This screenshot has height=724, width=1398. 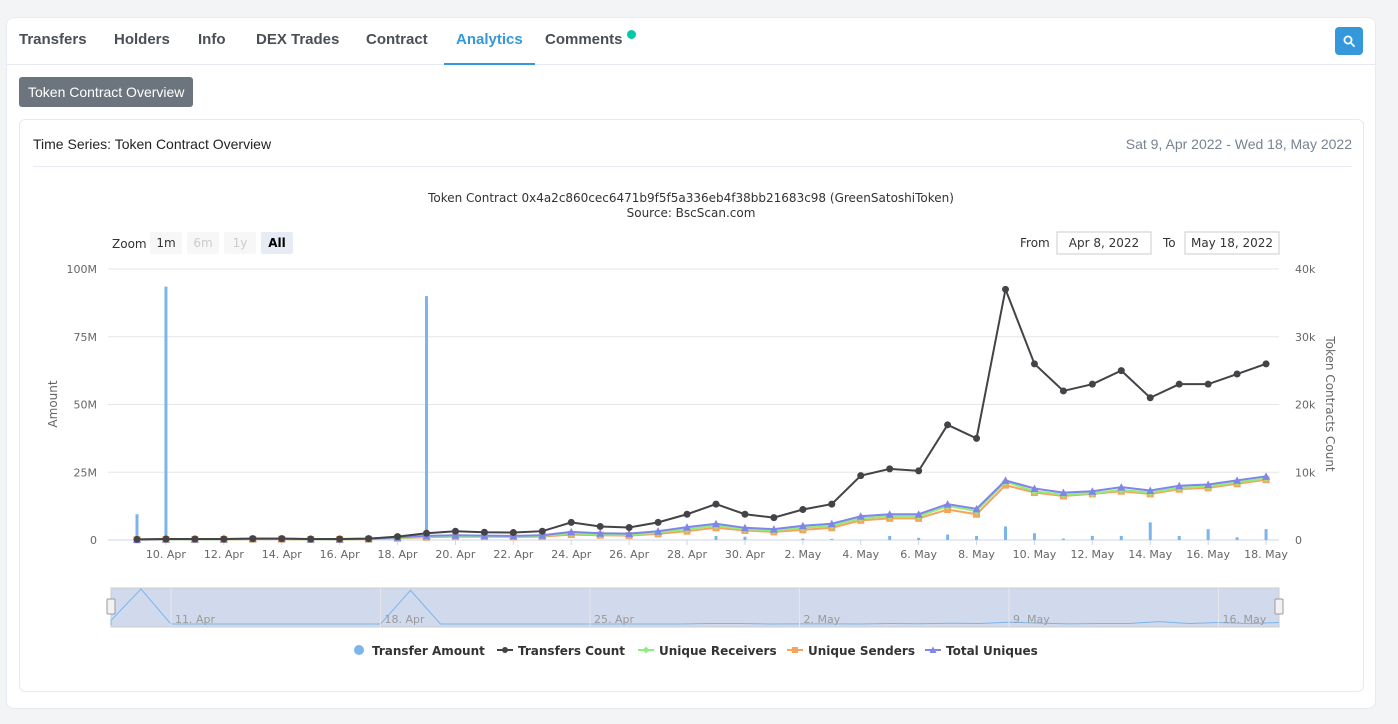 I want to click on comments-notification-dot, so click(x=631, y=34).